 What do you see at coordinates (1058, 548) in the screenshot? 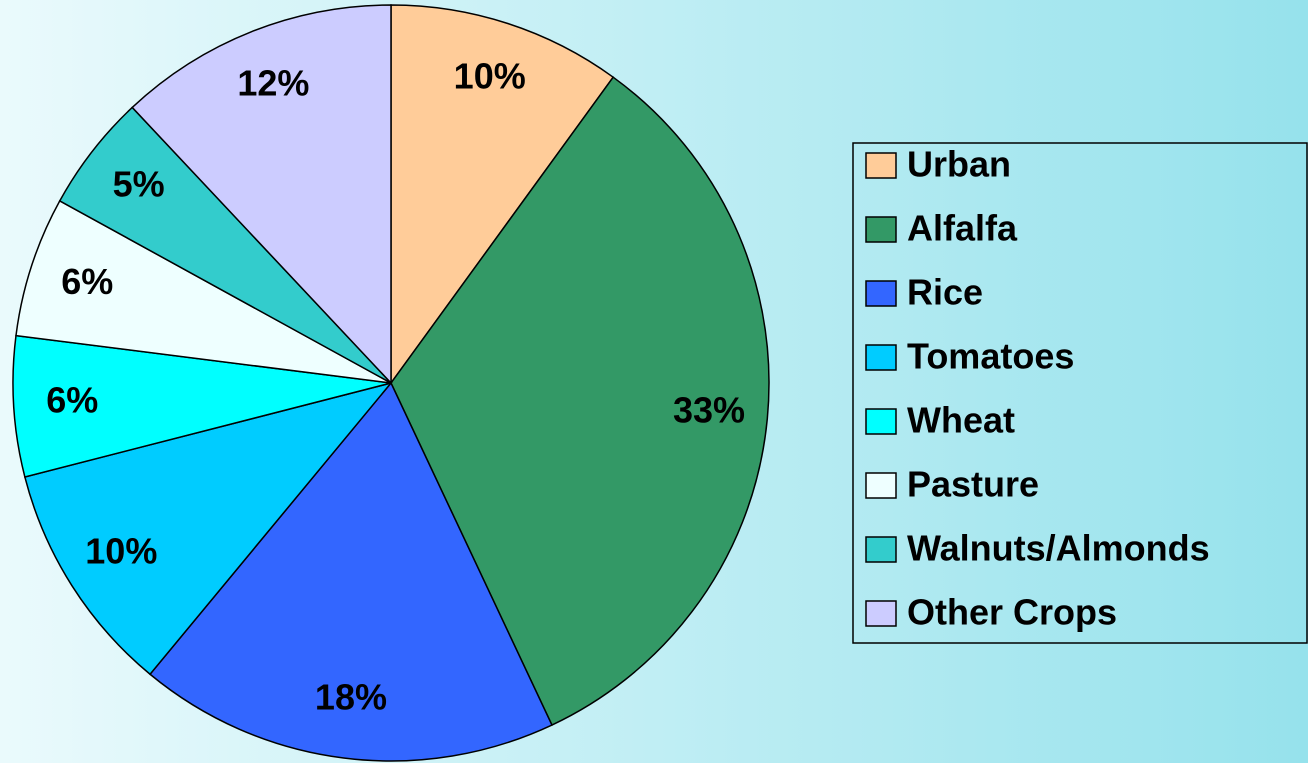
I see `legend-label: Walnuts/Almonds` at bounding box center [1058, 548].